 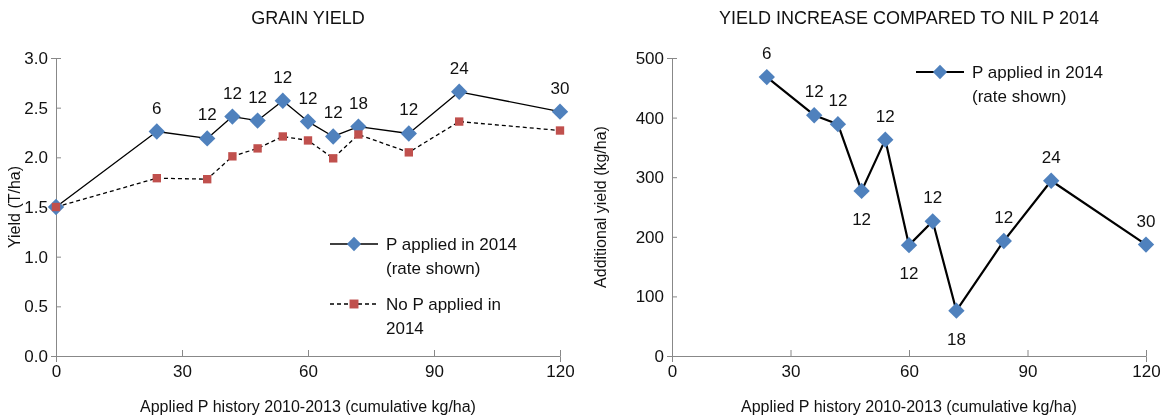 What do you see at coordinates (36, 207) in the screenshot?
I see `y-tick-label: 1.5` at bounding box center [36, 207].